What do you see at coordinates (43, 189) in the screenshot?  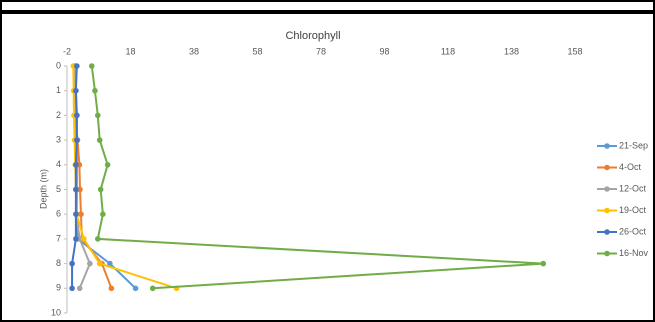 I see `y-axis-label: Depth (m)` at bounding box center [43, 189].